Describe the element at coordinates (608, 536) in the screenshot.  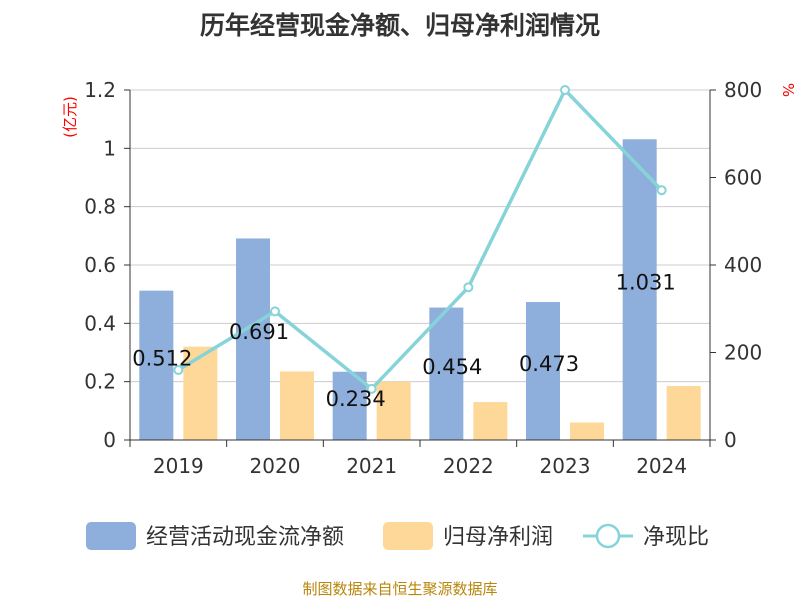
I see `legend-swatch-ratio-point` at that location.